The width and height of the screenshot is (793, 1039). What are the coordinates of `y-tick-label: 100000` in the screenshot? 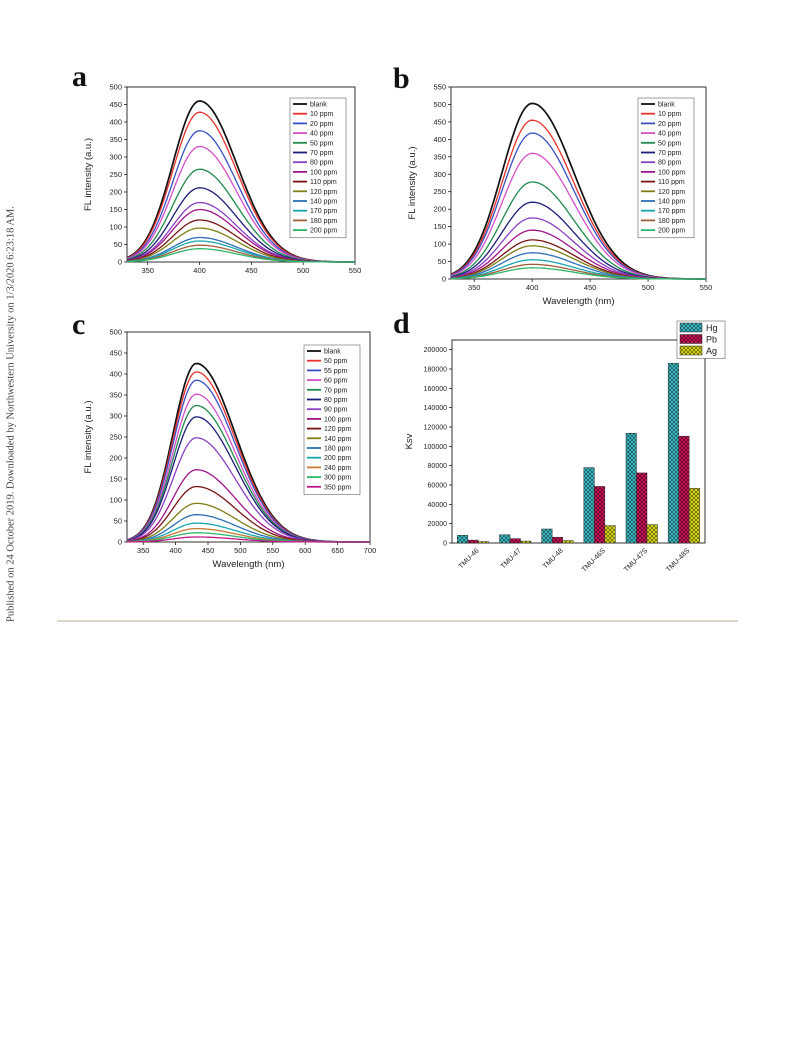 It's located at (435, 447).